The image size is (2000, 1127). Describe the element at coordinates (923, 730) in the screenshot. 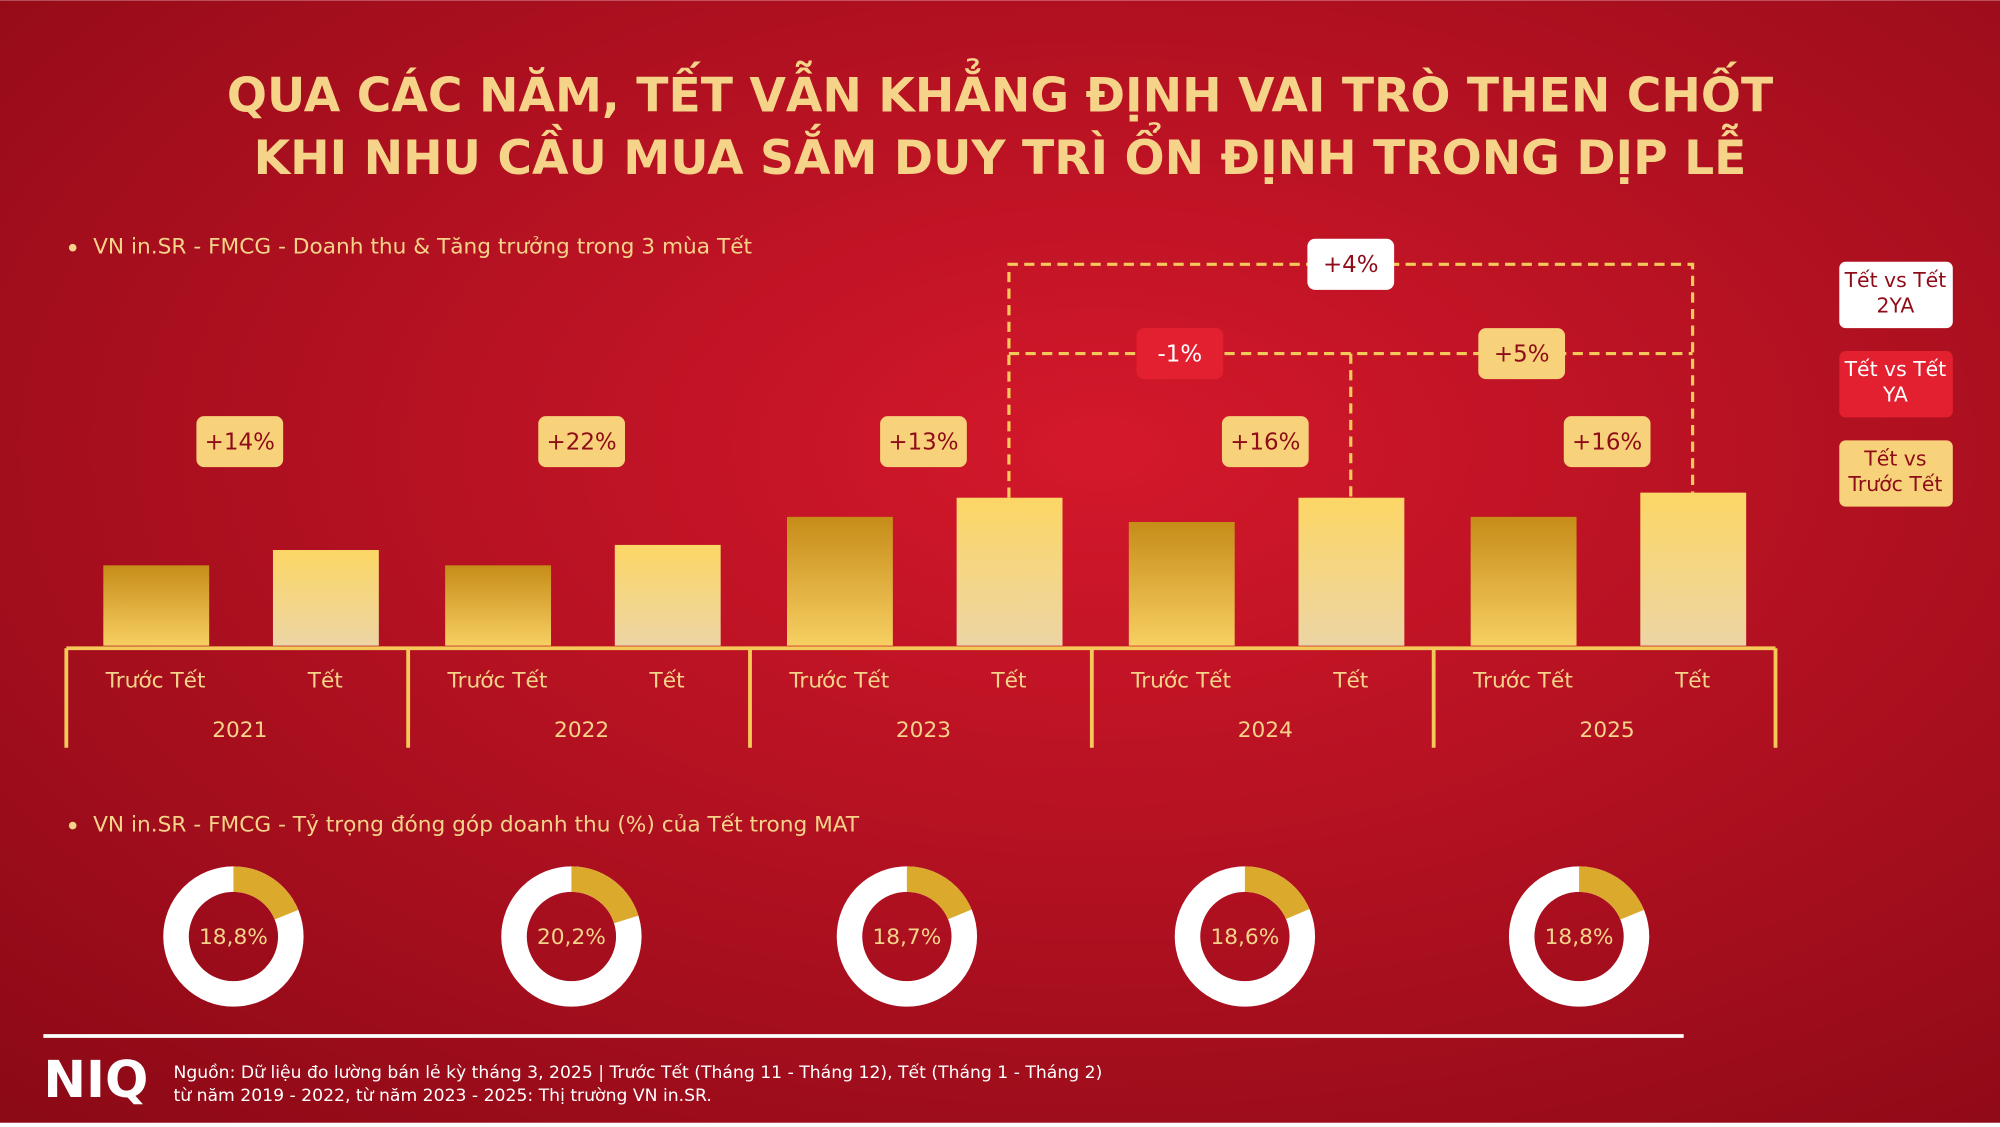

I see `year-label: 2023` at that location.